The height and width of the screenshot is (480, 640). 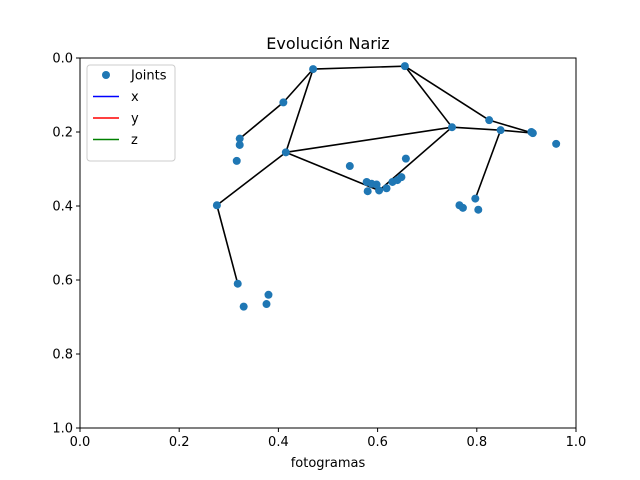 I want to click on chart-title: Evolución Nariz, so click(x=327, y=43).